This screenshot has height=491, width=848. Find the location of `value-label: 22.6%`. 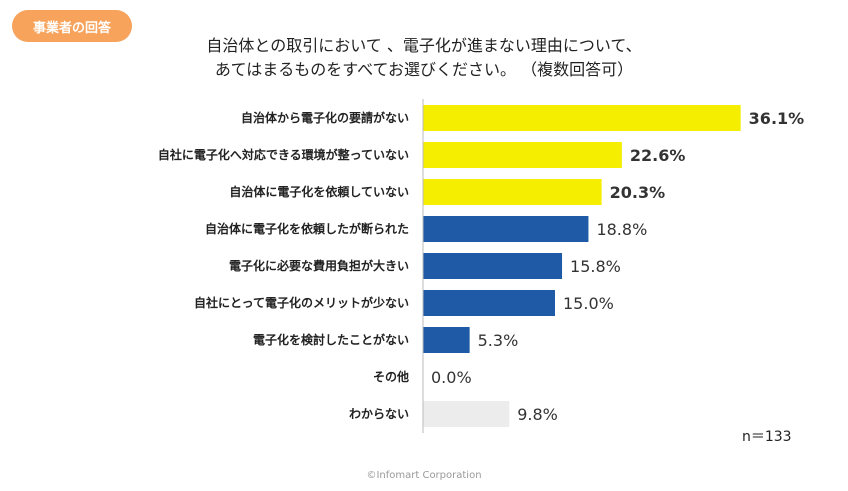

value-label: 22.6% is located at coordinates (658, 155).